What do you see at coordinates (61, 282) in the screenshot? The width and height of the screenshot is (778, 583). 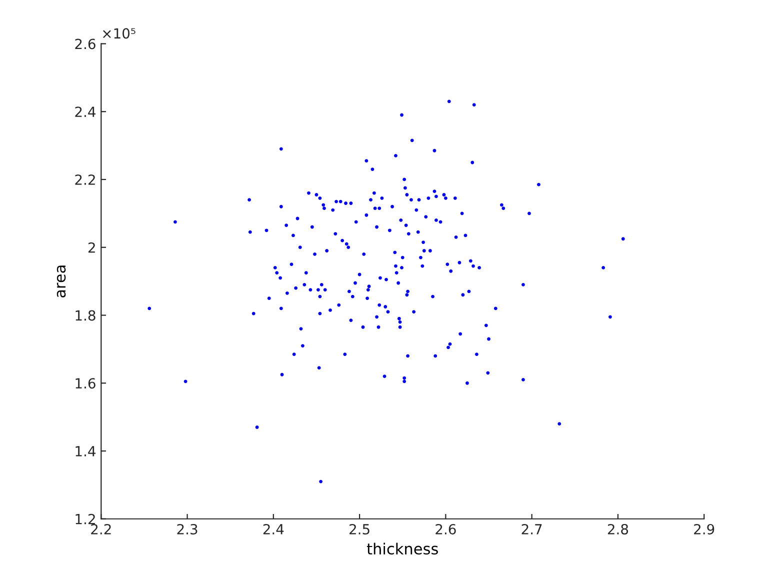 I see `y-axis-title: area` at bounding box center [61, 282].